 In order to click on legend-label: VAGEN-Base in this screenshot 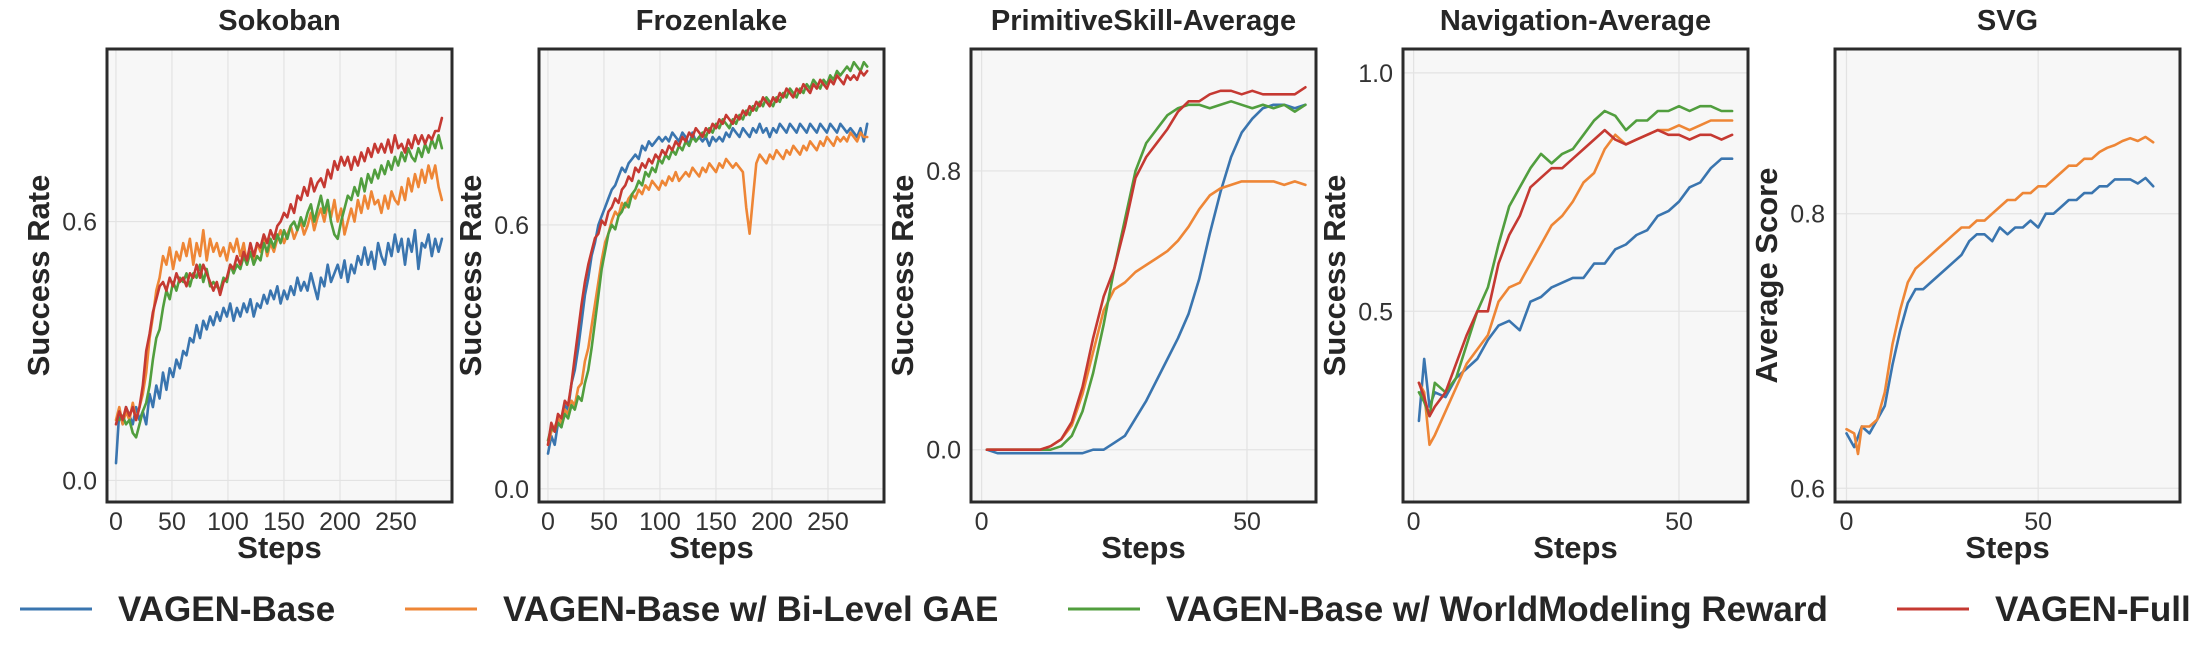, I will do `click(226, 609)`.